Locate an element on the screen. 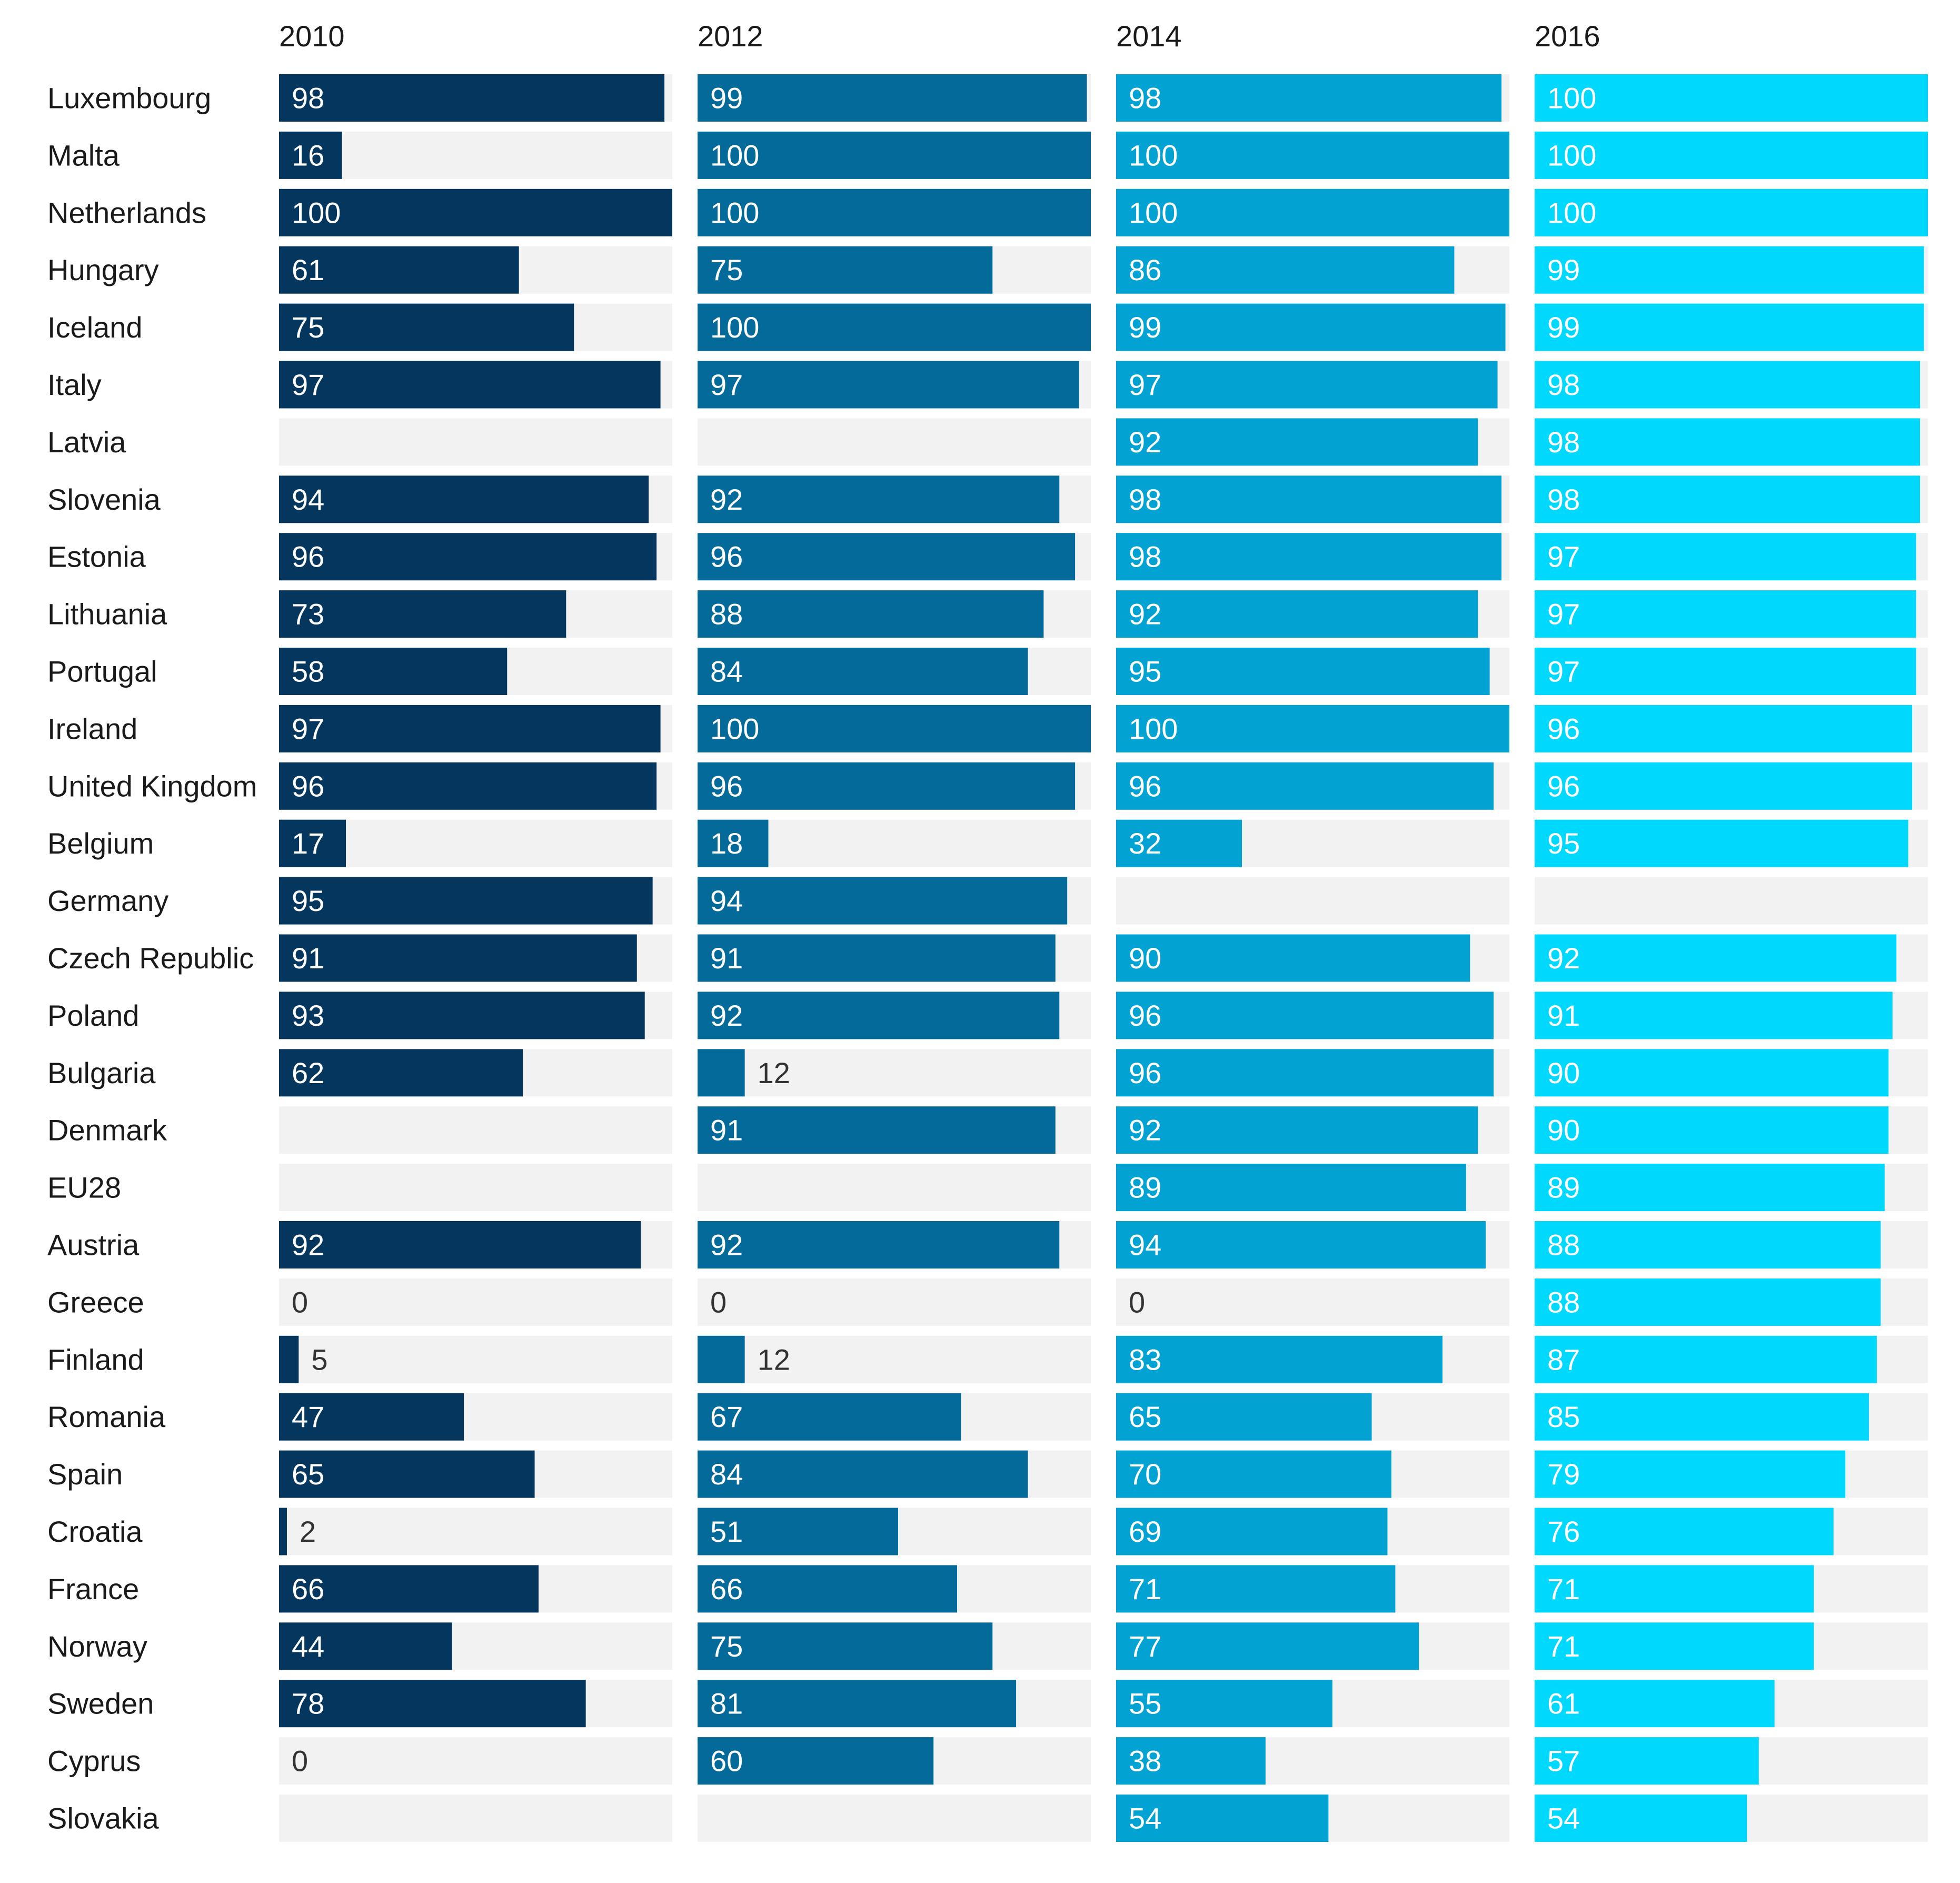  data-label: 0 is located at coordinates (300, 1761).